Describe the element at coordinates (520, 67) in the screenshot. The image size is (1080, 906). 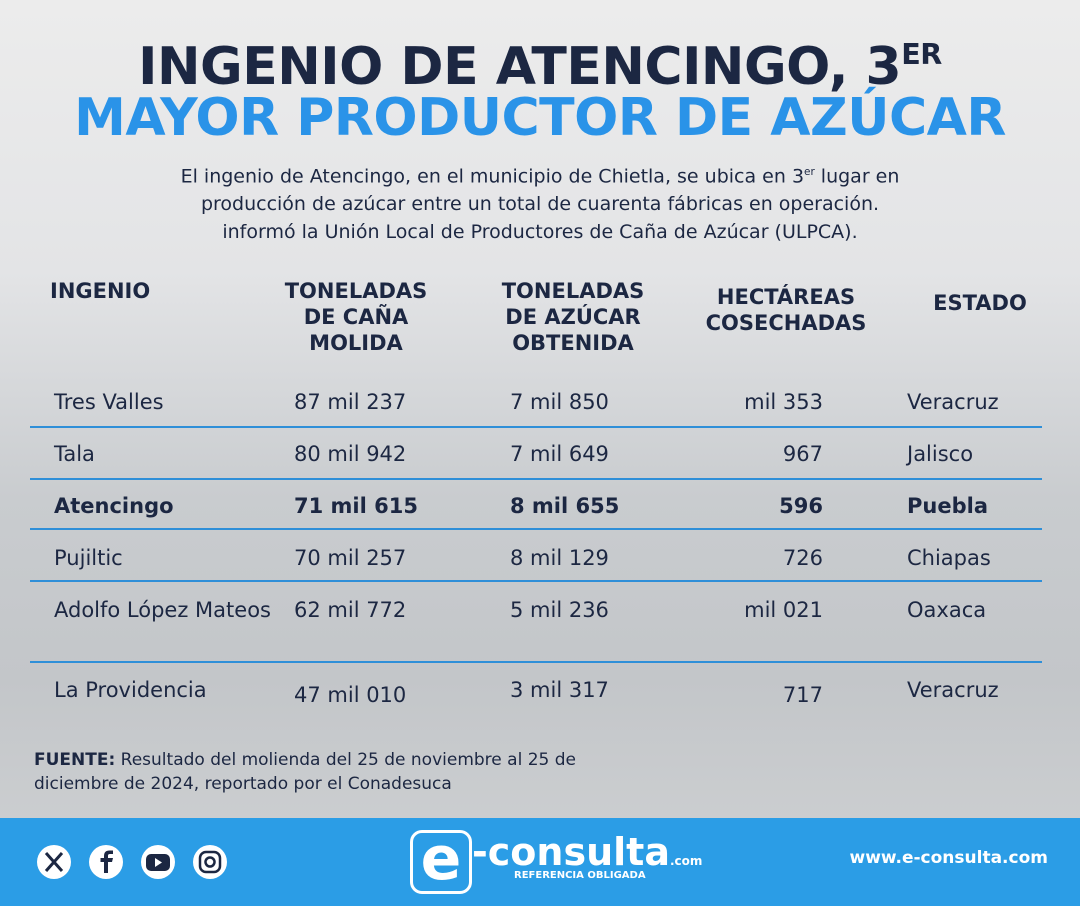
I see `title-text: INGENIO DE ATENCINGO, 3` at that location.